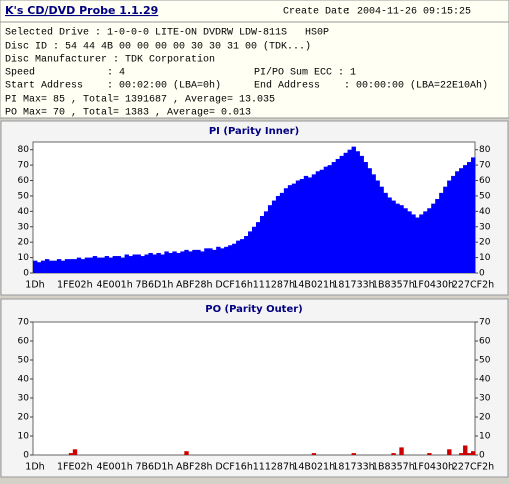 Image resolution: width=509 pixels, height=484 pixels. I want to click on x-tick-label: 1F0430h, so click(433, 285).